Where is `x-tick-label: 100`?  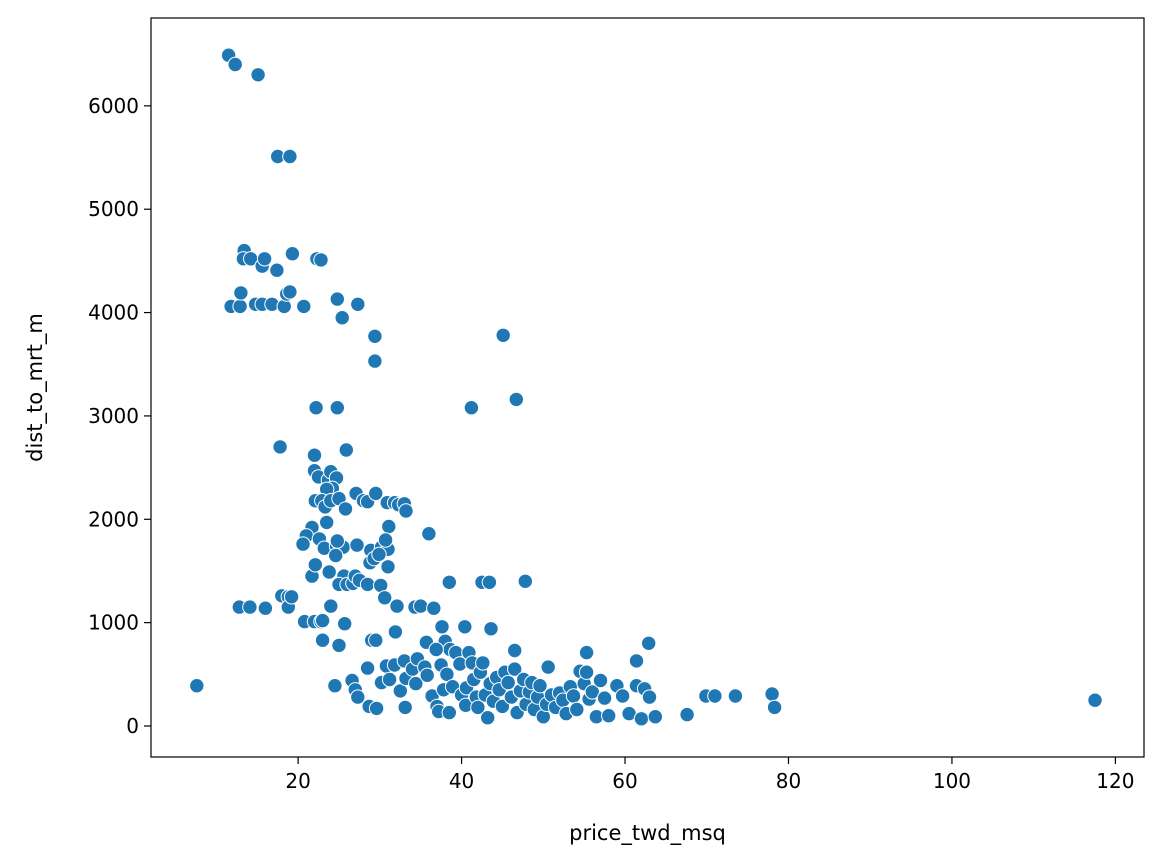 x-tick-label: 100 is located at coordinates (952, 781).